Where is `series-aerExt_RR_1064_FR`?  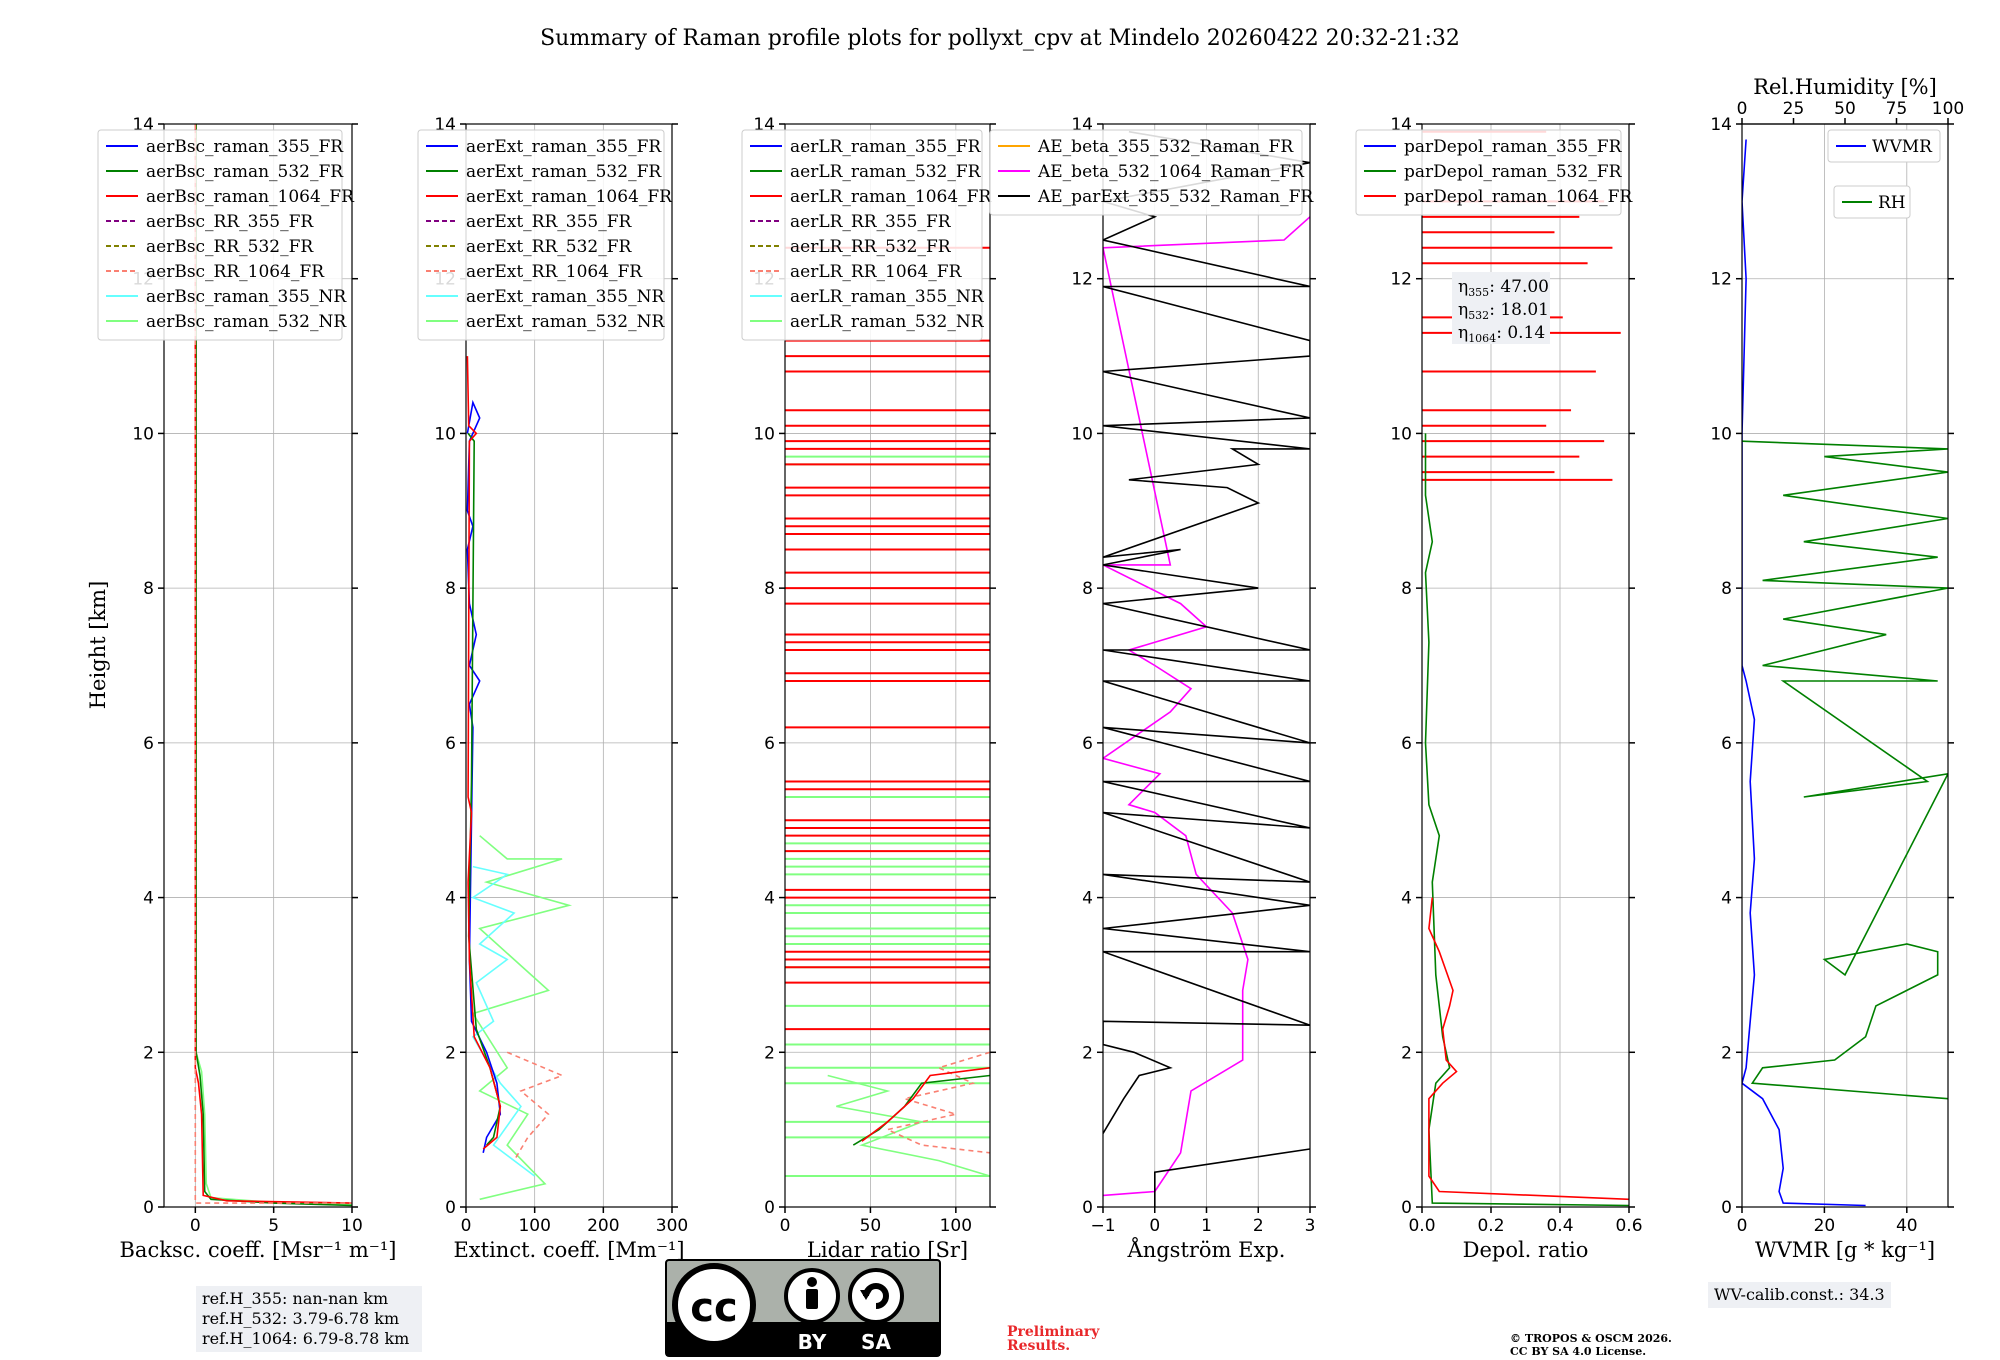
series-aerExt_RR_1064_FR is located at coordinates (535, 1106).